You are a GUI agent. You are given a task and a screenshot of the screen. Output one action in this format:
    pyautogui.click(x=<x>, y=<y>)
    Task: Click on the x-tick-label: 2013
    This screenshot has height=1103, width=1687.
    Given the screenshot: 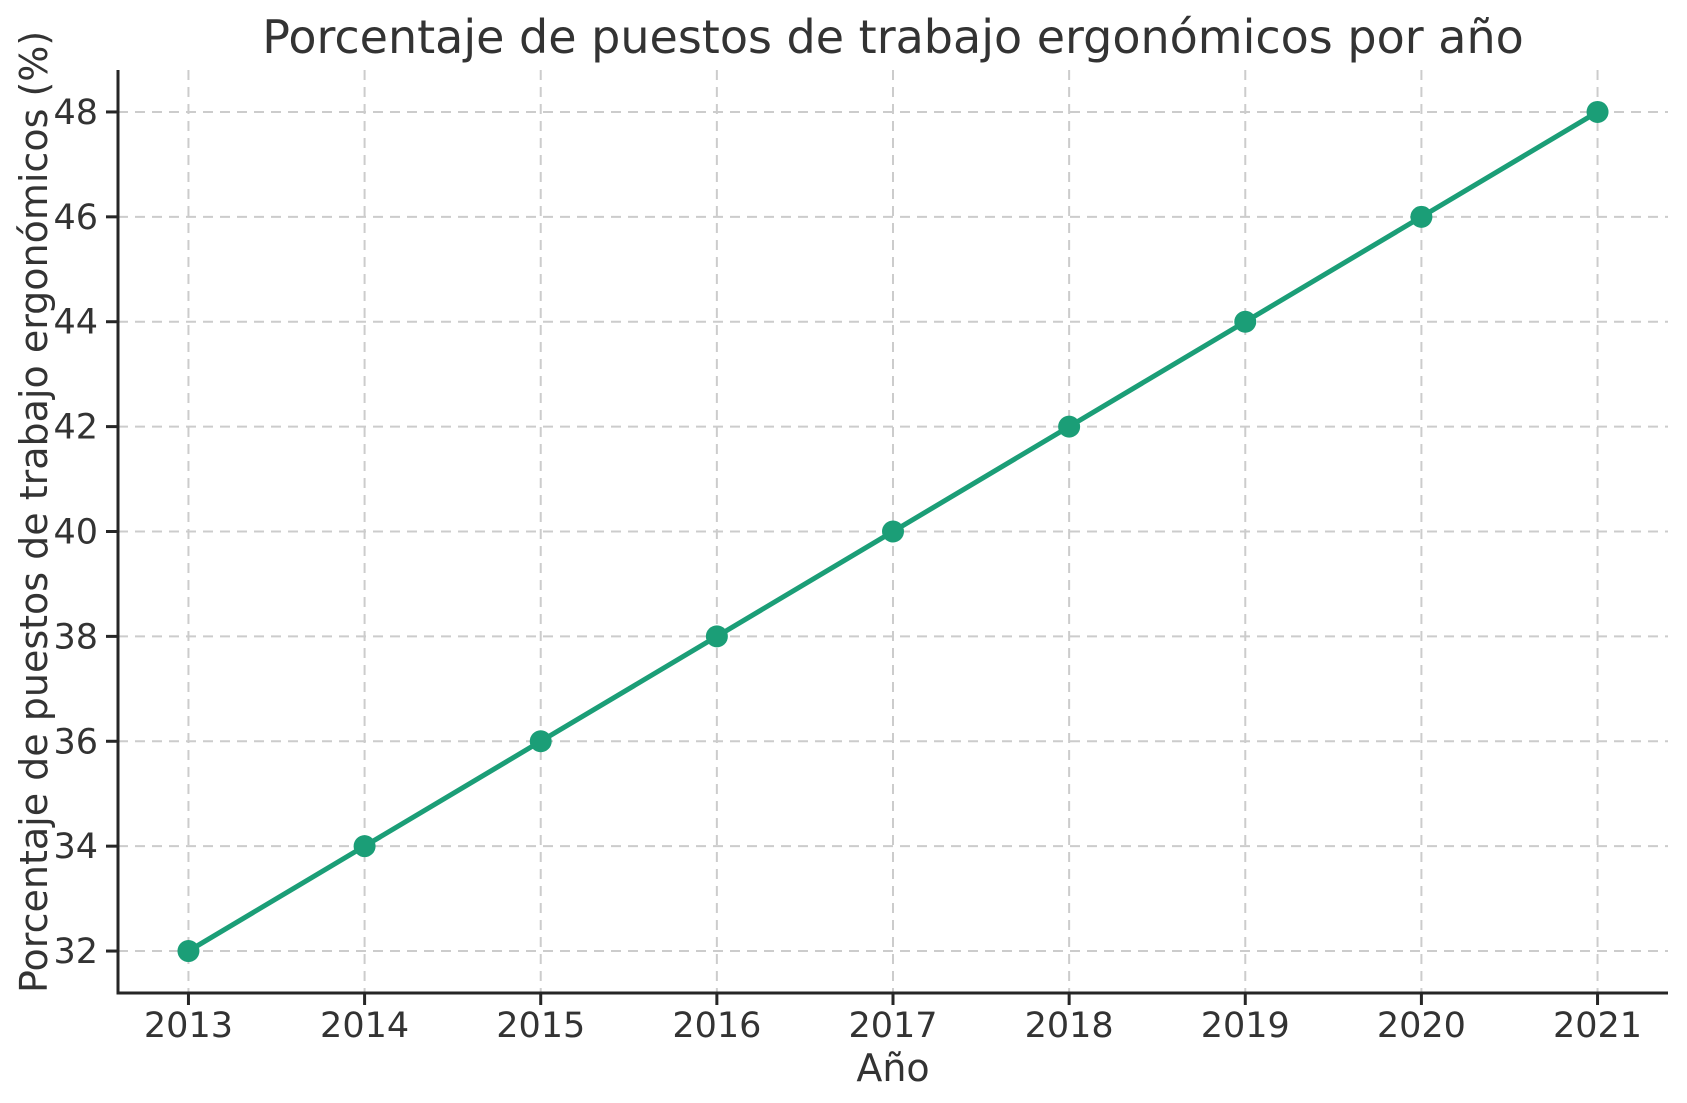 What is the action you would take?
    pyautogui.click(x=188, y=1026)
    